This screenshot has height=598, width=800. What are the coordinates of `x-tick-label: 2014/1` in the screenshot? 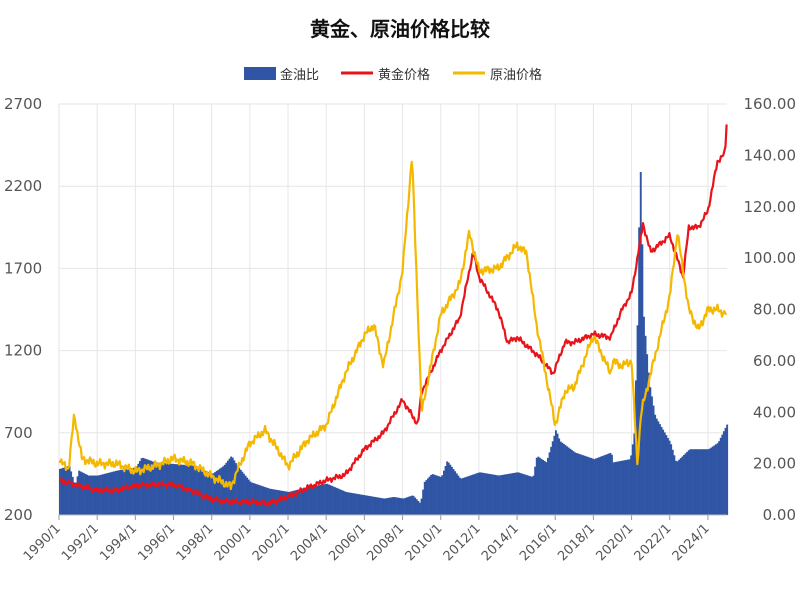 It's located at (500, 542).